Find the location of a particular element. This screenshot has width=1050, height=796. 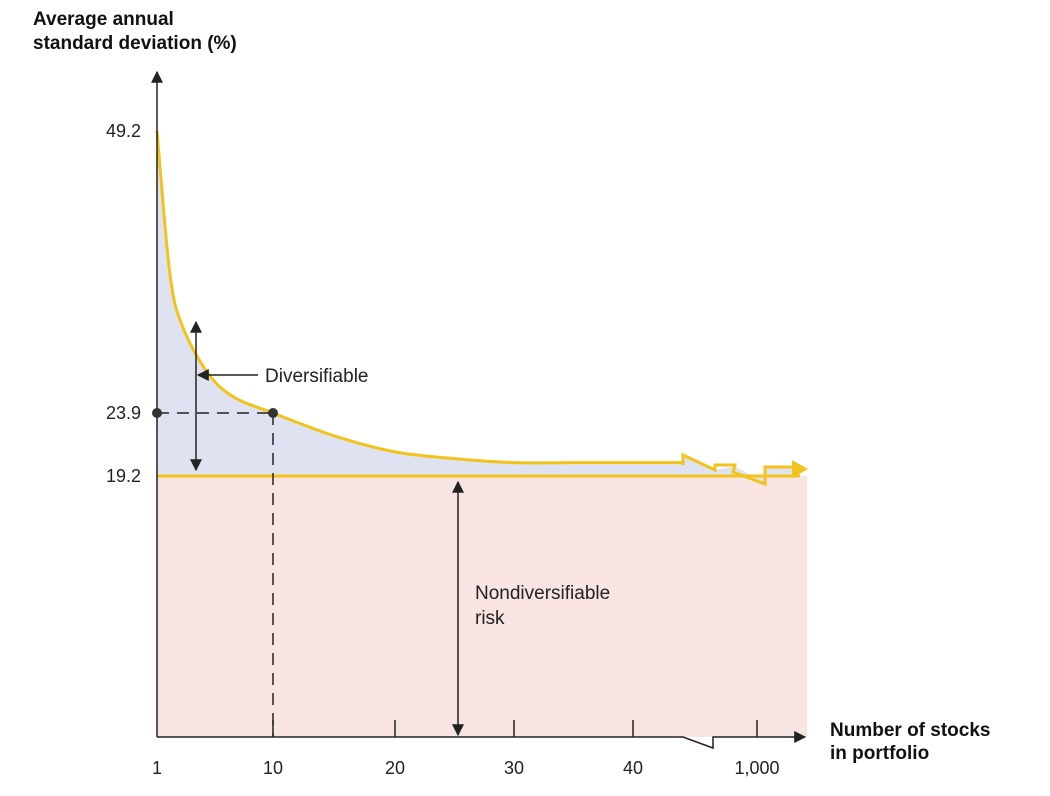

x-tick-label: 40 is located at coordinates (633, 768).